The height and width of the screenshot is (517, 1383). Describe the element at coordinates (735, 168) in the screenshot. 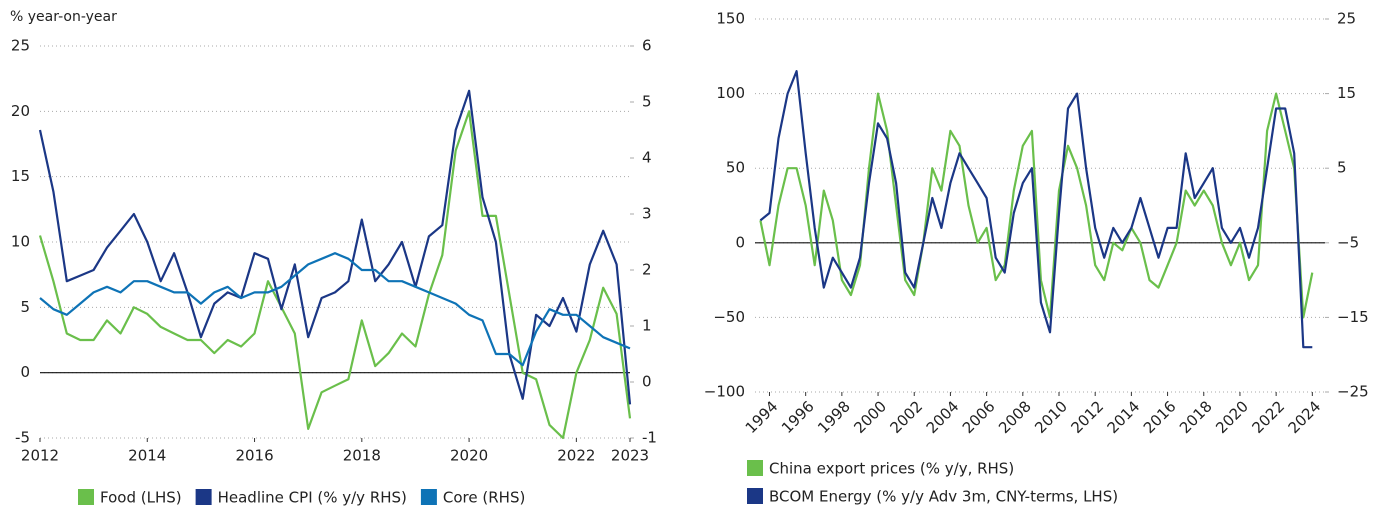

I see `y-tick-label: 50` at that location.